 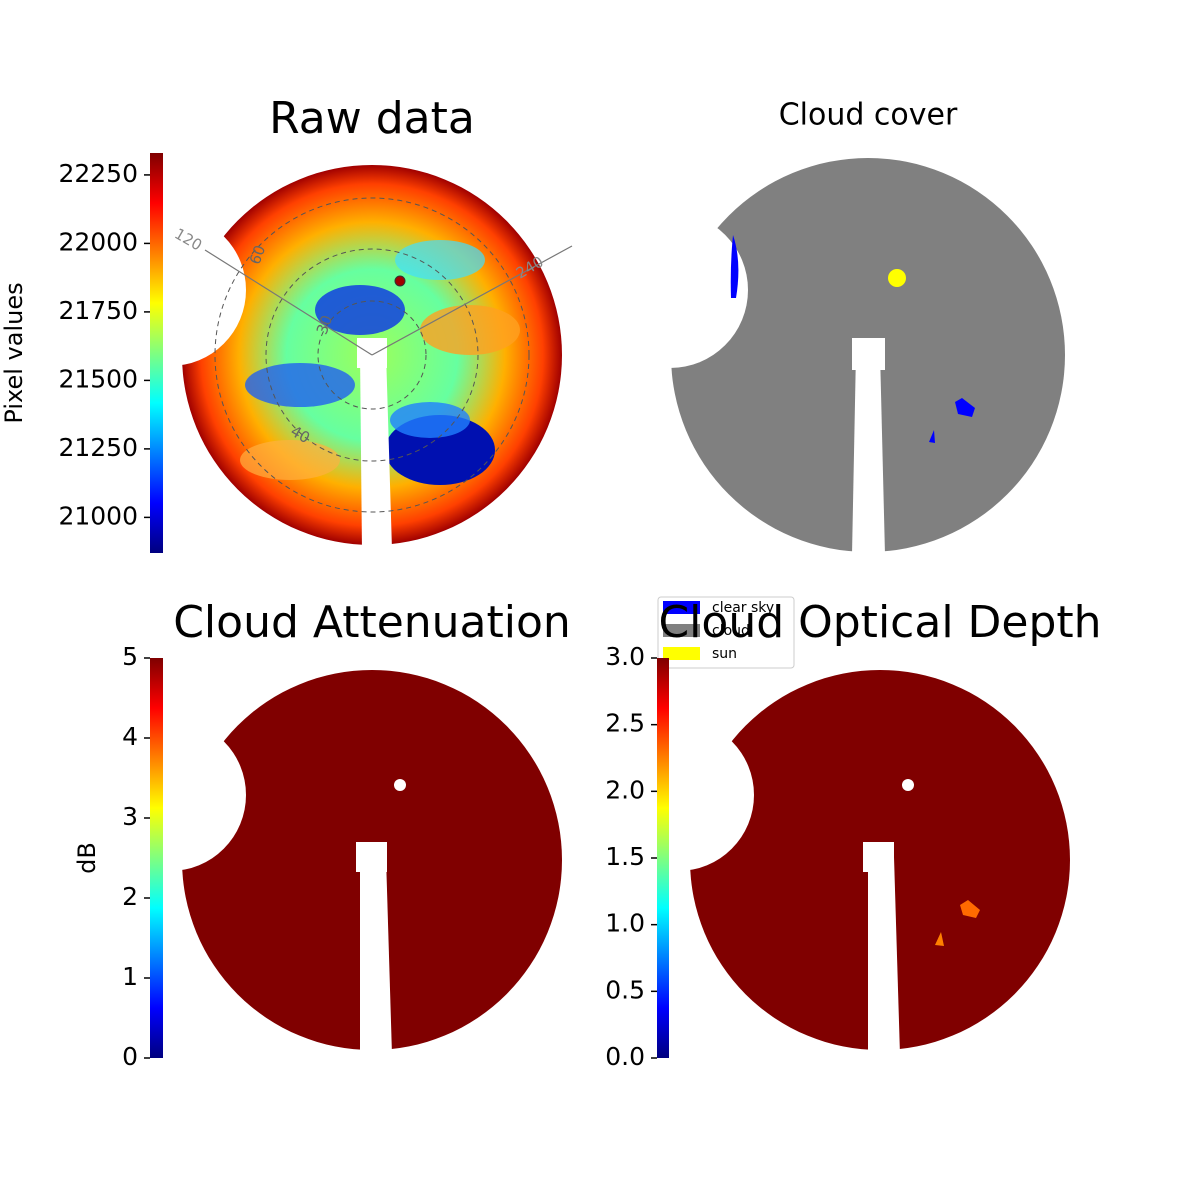 What do you see at coordinates (98, 515) in the screenshot?
I see `colorbar-tick-label: 21000` at bounding box center [98, 515].